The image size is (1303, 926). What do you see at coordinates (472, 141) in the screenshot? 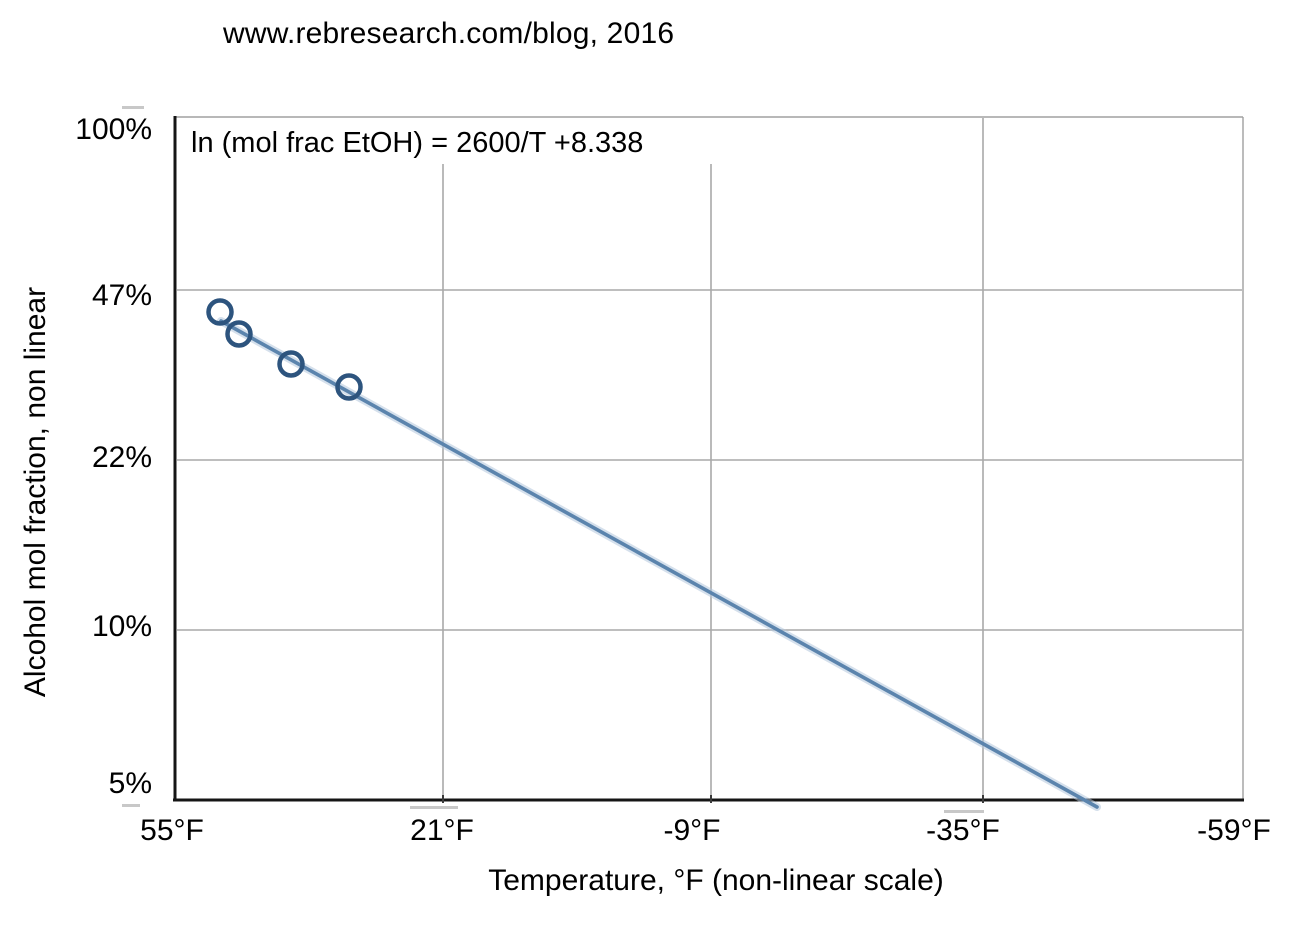
I see `equation-annotation: ln (mol frac EtOH) = 2600/T +8.338` at bounding box center [472, 141].